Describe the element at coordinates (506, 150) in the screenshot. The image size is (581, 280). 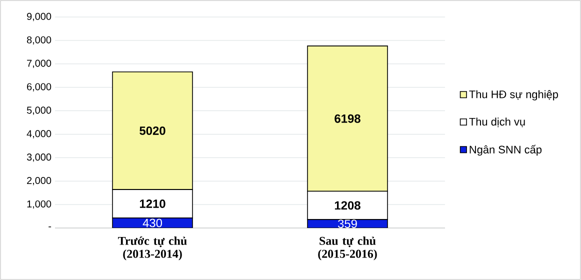
I see `legend-label: Ngân SNN cấp` at that location.